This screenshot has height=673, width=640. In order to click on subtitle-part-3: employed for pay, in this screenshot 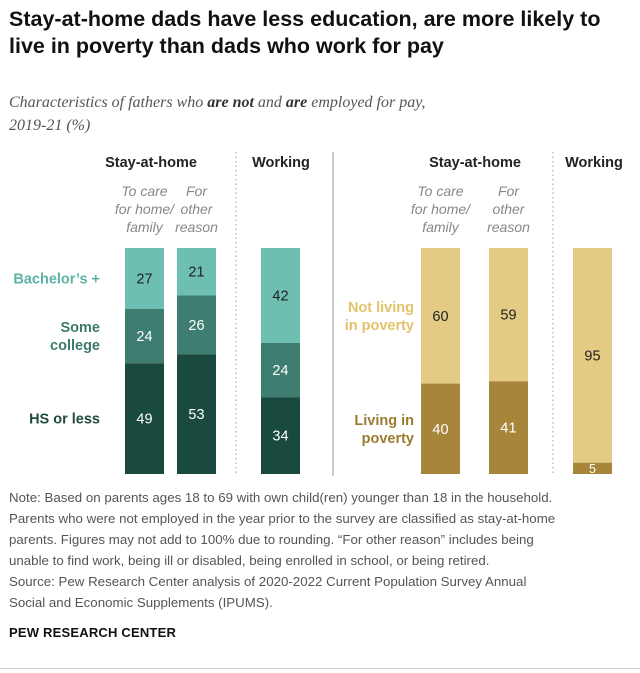, I will do `click(366, 102)`.